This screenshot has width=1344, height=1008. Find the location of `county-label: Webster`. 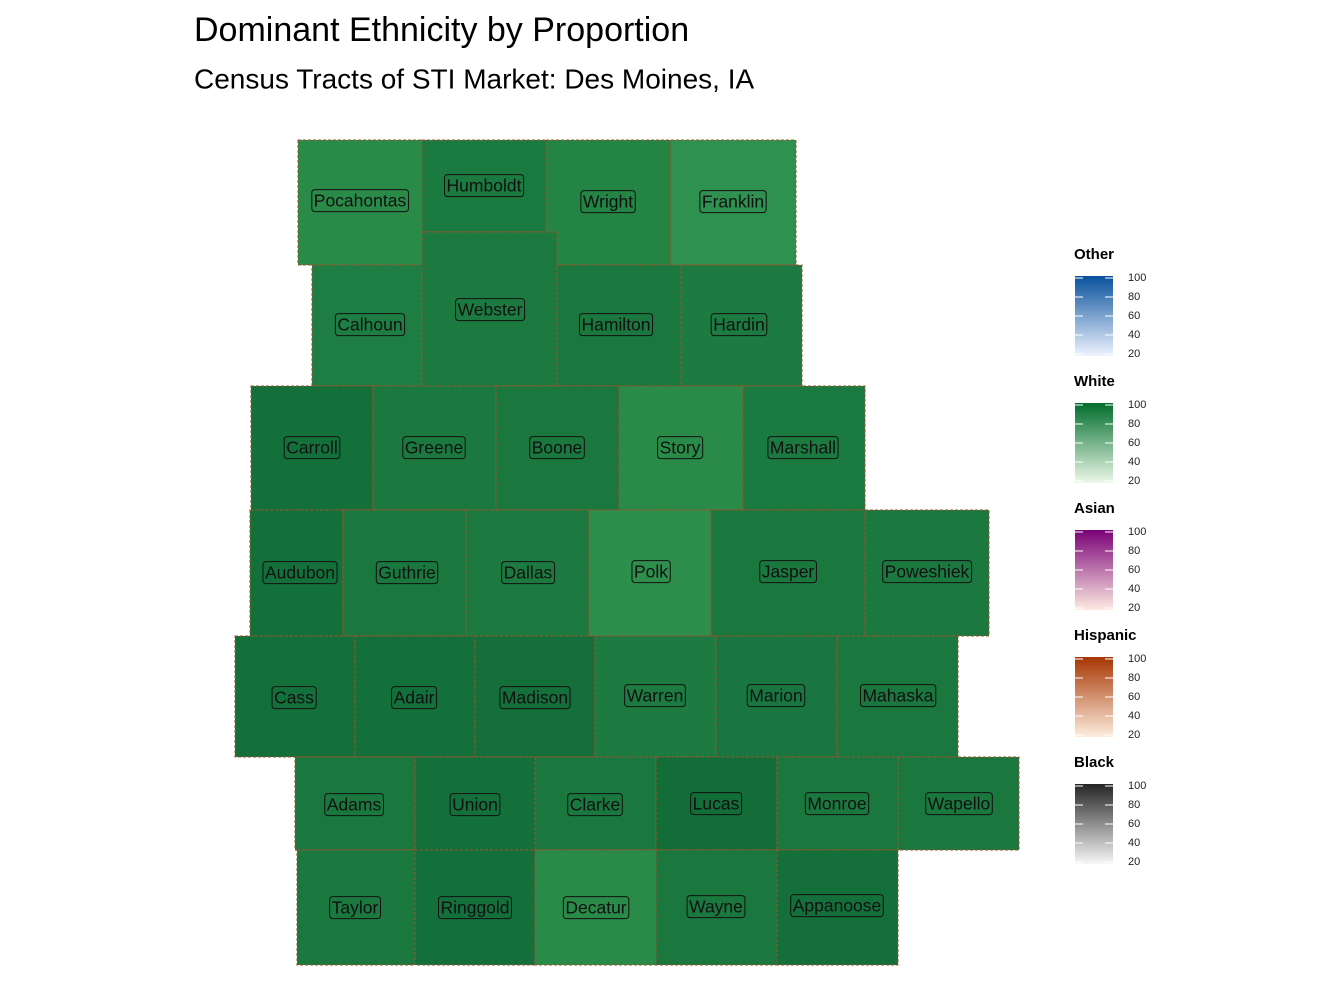

county-label: Webster is located at coordinates (490, 310).